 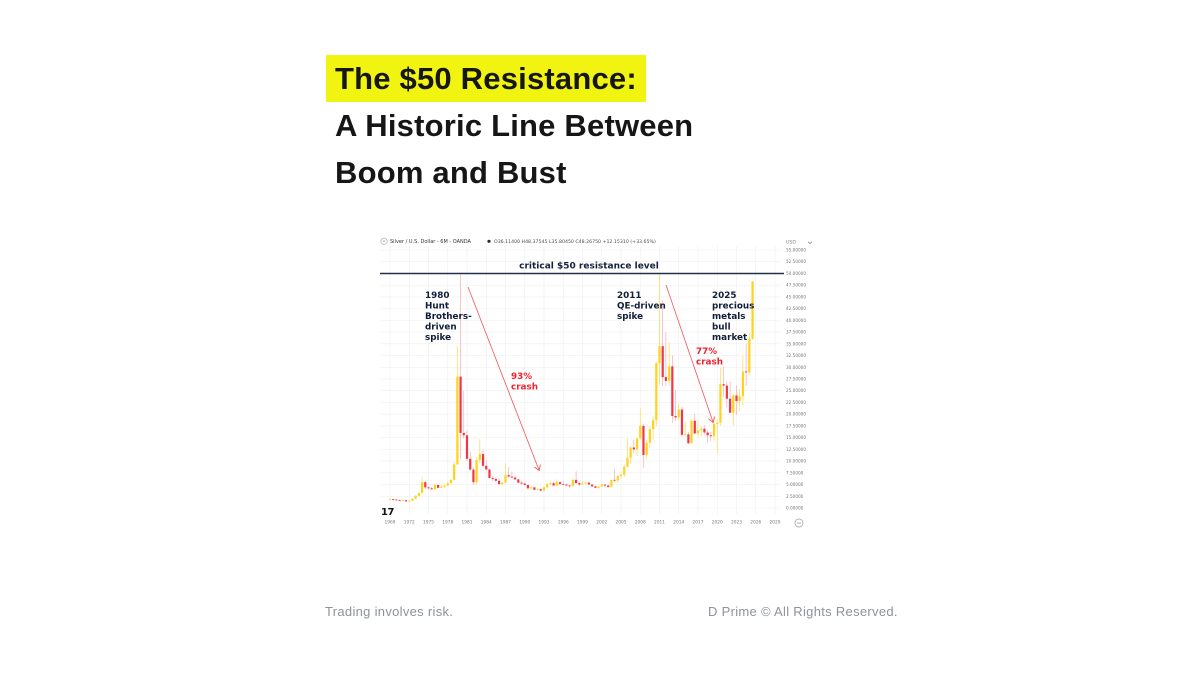 I want to click on y-tick-label: 37.50000, so click(x=796, y=332).